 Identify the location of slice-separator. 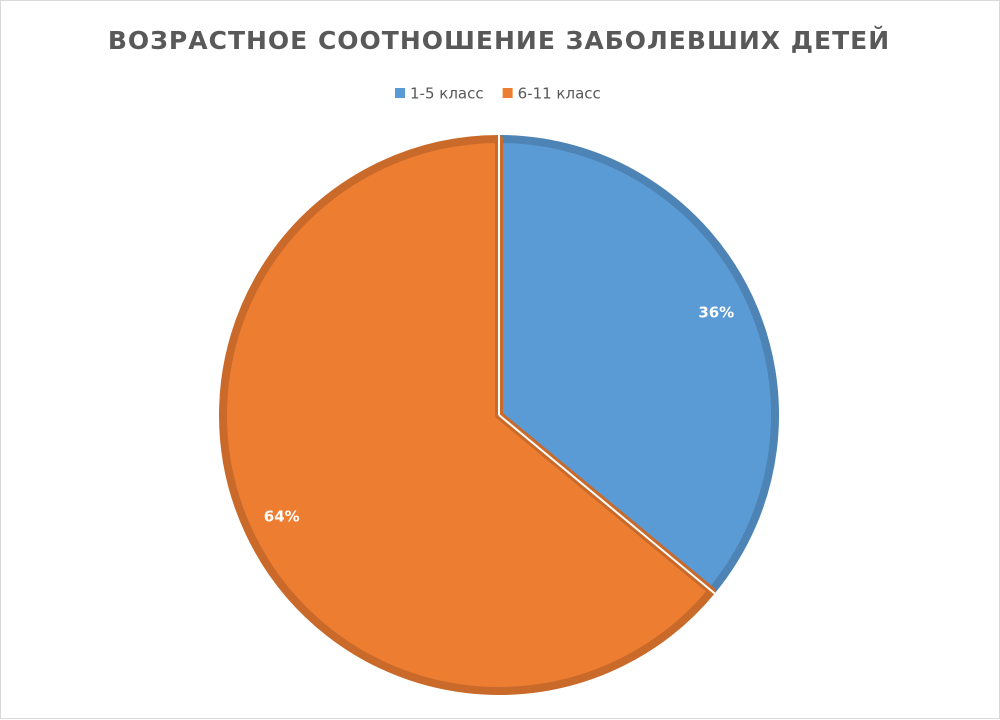
(607, 504).